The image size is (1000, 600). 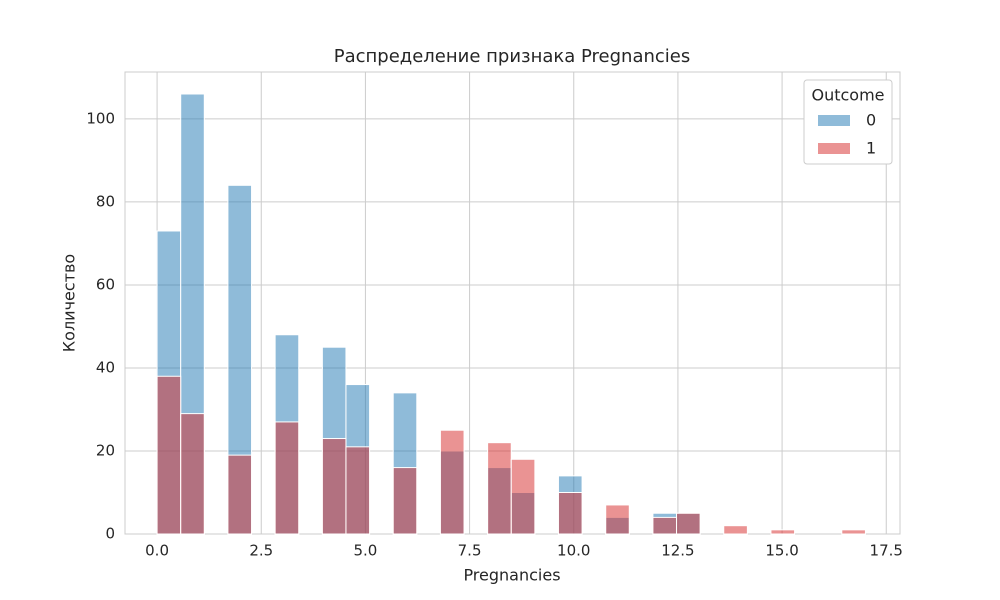 I want to click on x-tick-label: 10.0, so click(x=573, y=551).